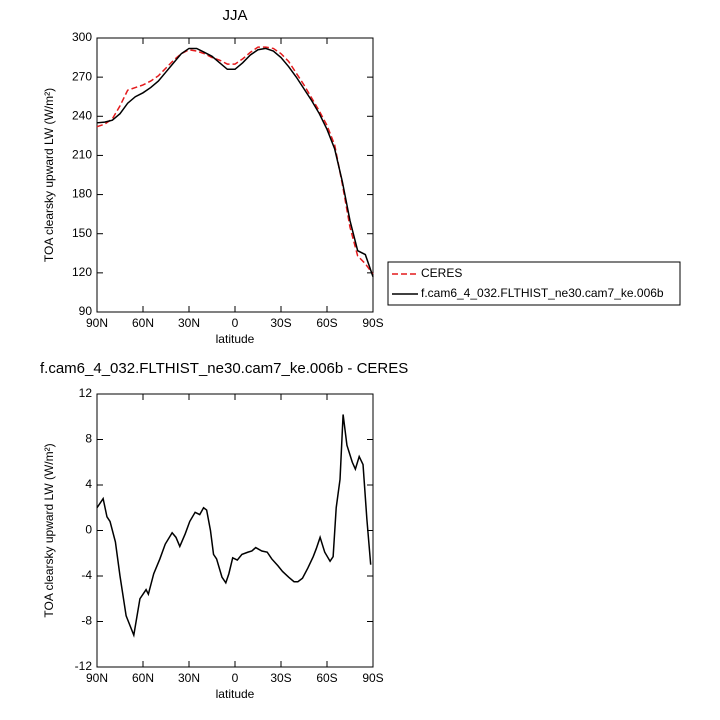  What do you see at coordinates (86, 621) in the screenshot?
I see `y-tick-label: -8` at bounding box center [86, 621].